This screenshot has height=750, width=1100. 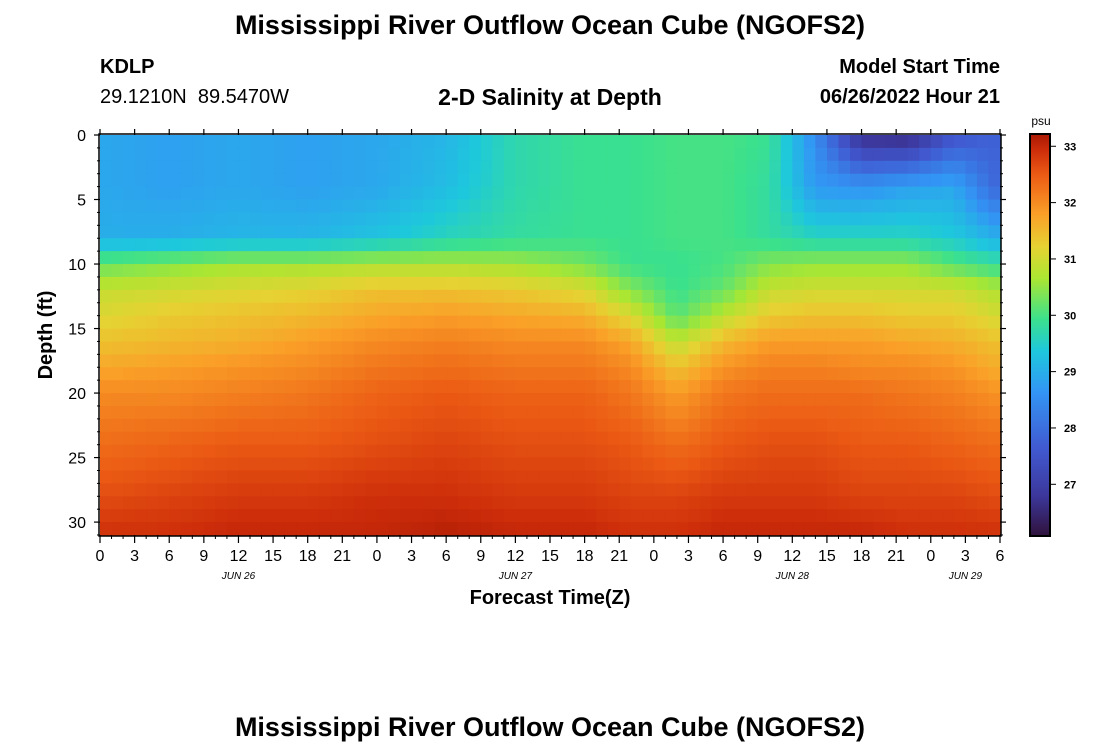 What do you see at coordinates (1040, 121) in the screenshot?
I see `colorbar-unit-label: psu` at bounding box center [1040, 121].